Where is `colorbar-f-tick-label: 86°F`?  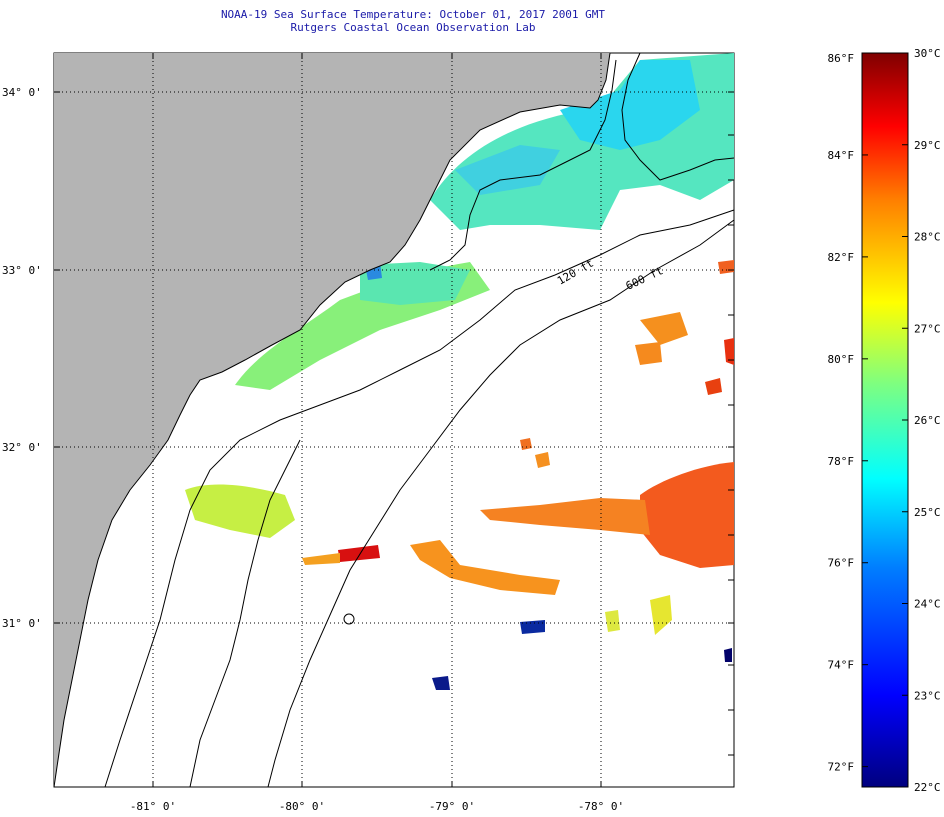
colorbar-f-tick-label: 86°F is located at coordinates (841, 58).